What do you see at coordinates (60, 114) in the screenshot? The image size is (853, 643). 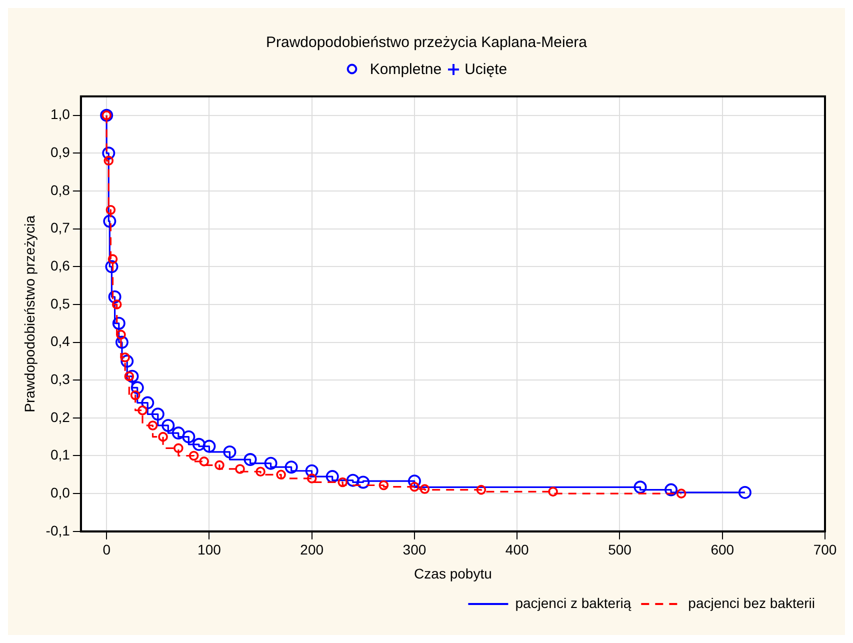 I see `y-tick-label: 1,0` at bounding box center [60, 114].